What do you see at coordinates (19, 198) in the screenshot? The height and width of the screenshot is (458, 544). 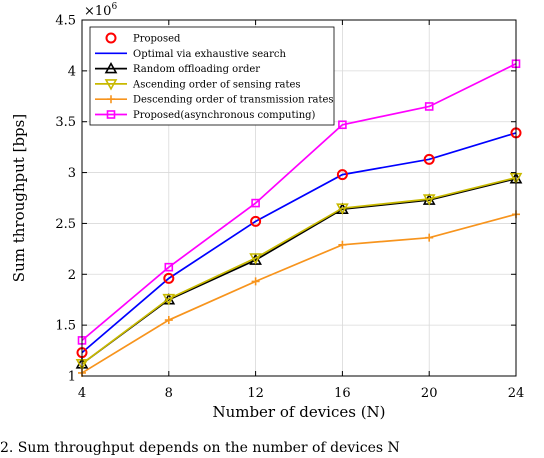 I see `y-axis-label: Sum throughput [bps]` at bounding box center [19, 198].